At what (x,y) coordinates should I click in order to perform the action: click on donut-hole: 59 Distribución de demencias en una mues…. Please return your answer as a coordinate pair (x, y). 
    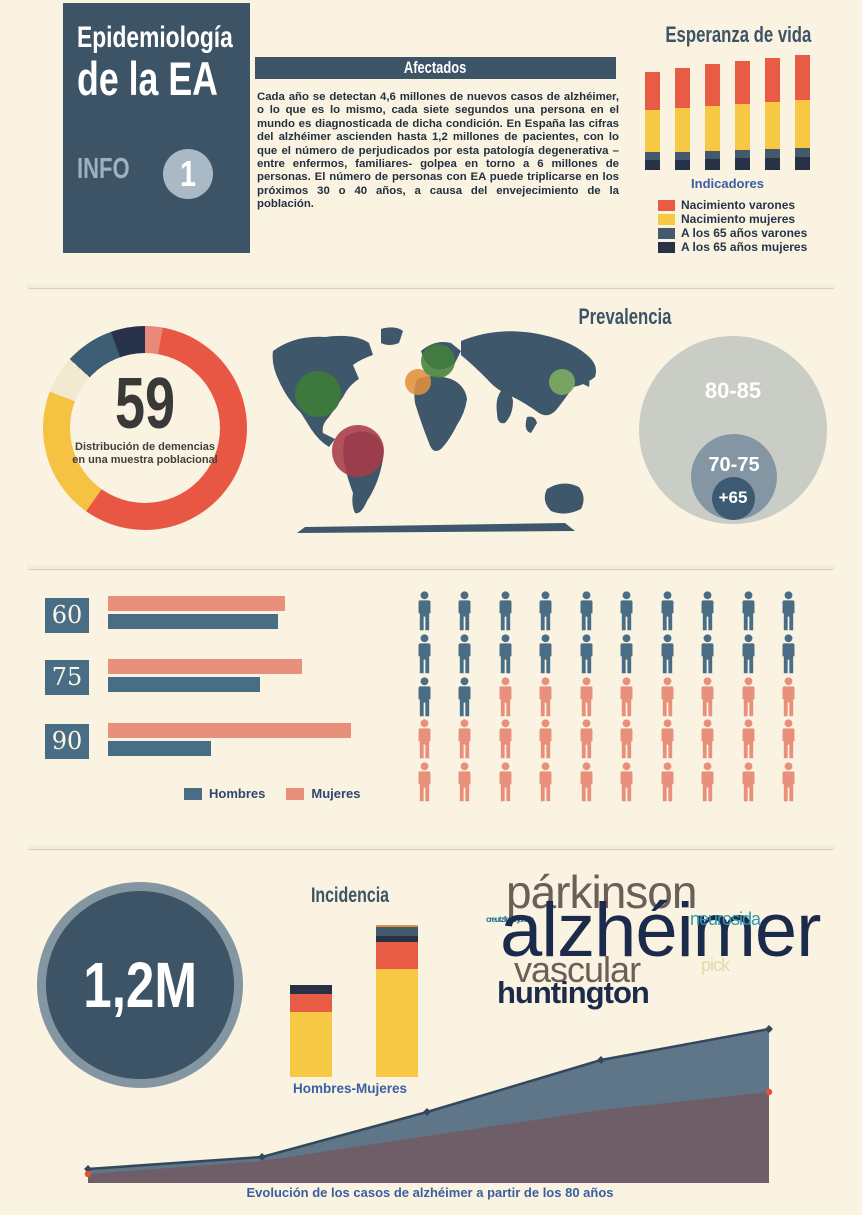
    Looking at the image, I should click on (145, 428).